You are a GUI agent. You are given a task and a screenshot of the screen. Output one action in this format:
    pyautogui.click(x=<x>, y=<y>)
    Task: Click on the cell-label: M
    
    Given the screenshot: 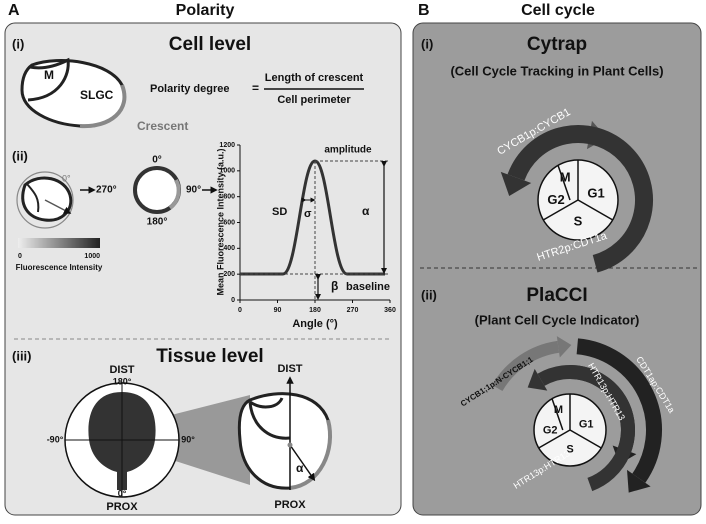 What is the action you would take?
    pyautogui.click(x=49, y=75)
    